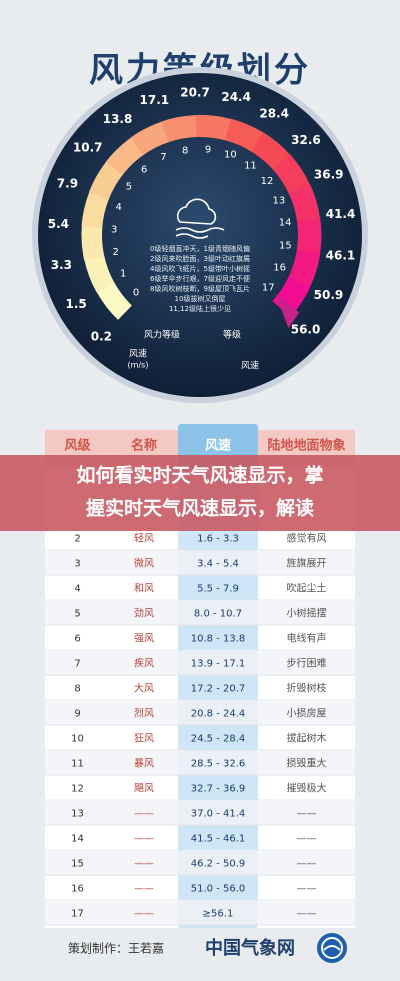  Describe the element at coordinates (77, 814) in the screenshot. I see `table-cell: 13` at that location.